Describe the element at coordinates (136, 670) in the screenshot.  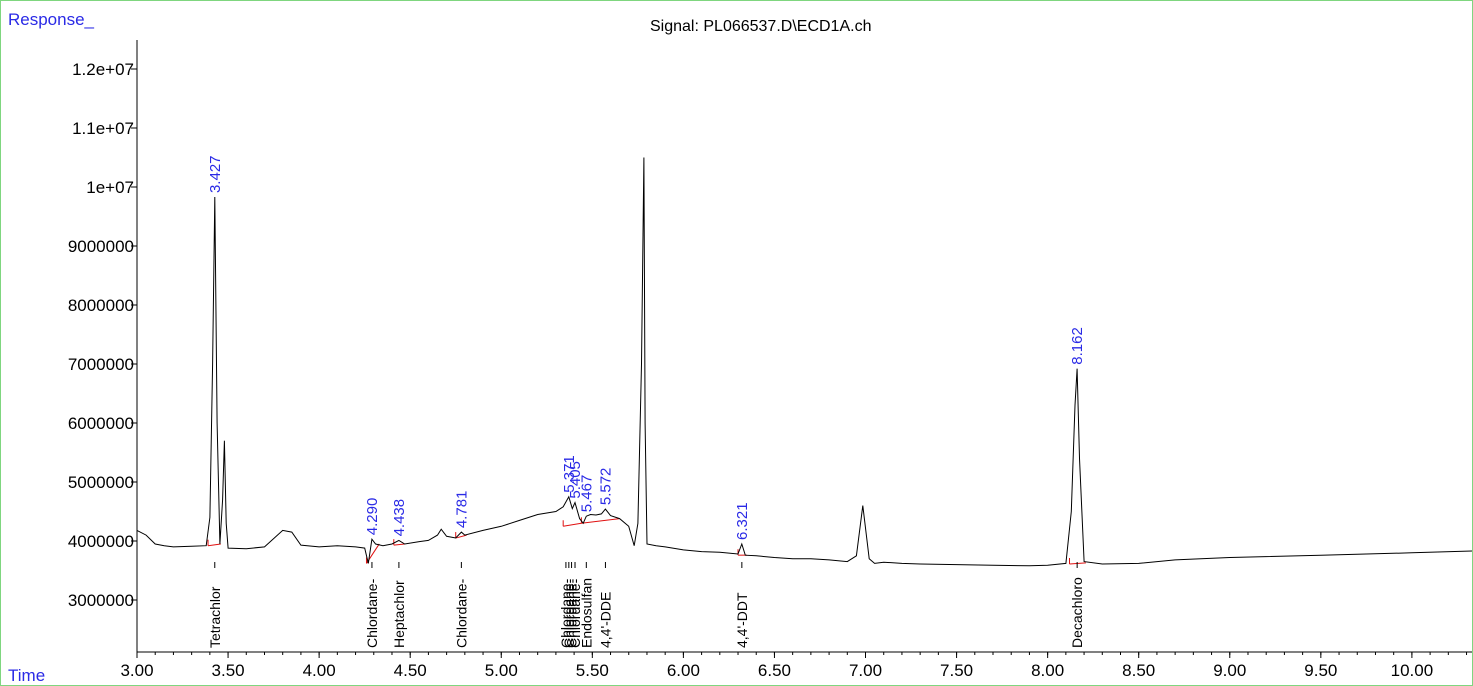
I see `x-tick-label-0: 3.00` at that location.